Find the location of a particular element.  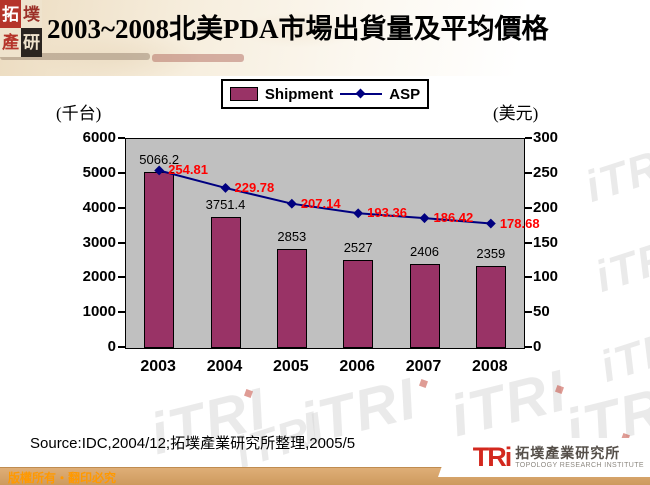

asp-line-icon is located at coordinates (361, 93).